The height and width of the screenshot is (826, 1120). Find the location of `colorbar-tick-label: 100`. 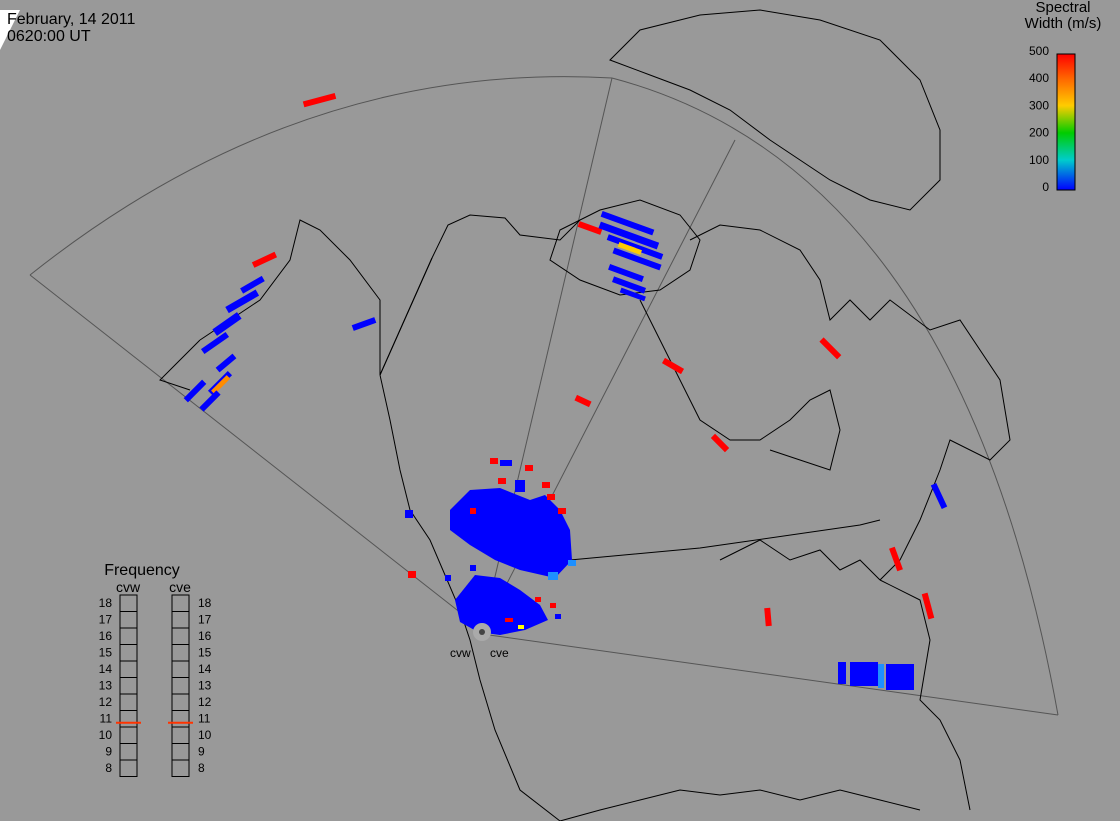

colorbar-tick-label: 100 is located at coordinates (1039, 160).